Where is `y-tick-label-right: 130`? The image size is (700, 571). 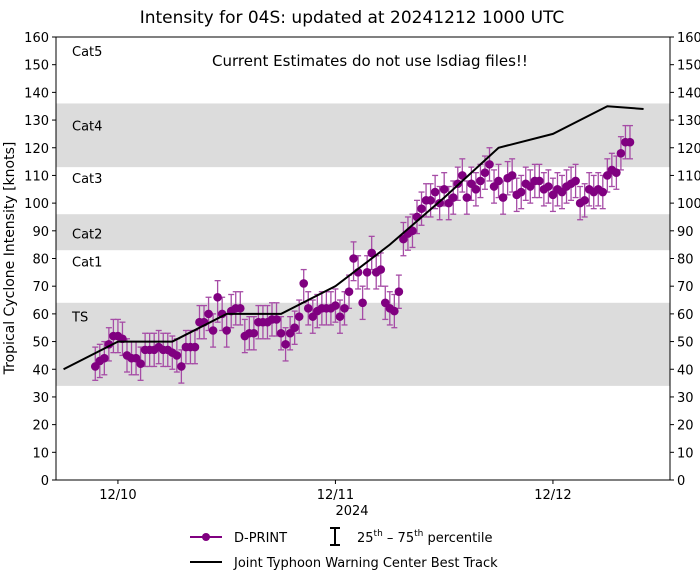
y-tick-label-right: 130 is located at coordinates (688, 121).